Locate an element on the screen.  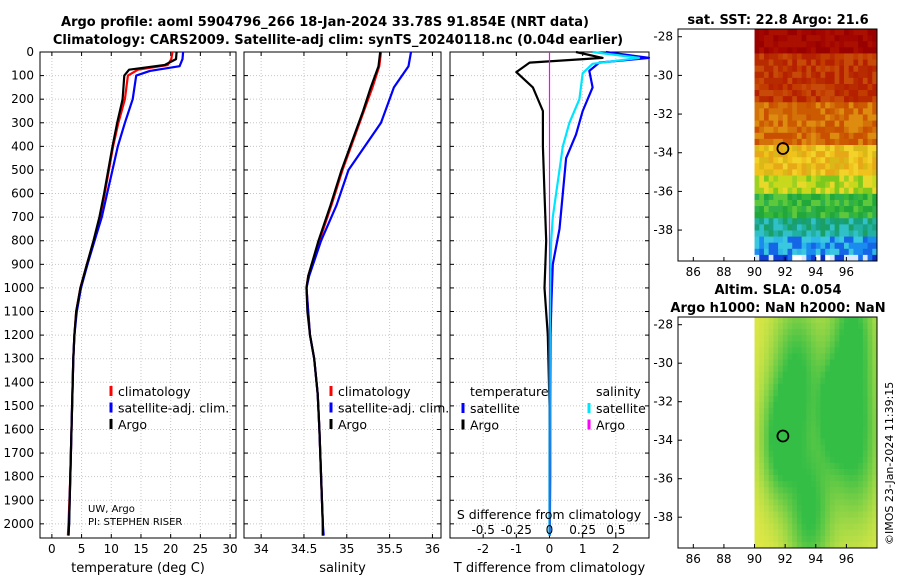
y-tick-label: -32 is located at coordinates (663, 402).